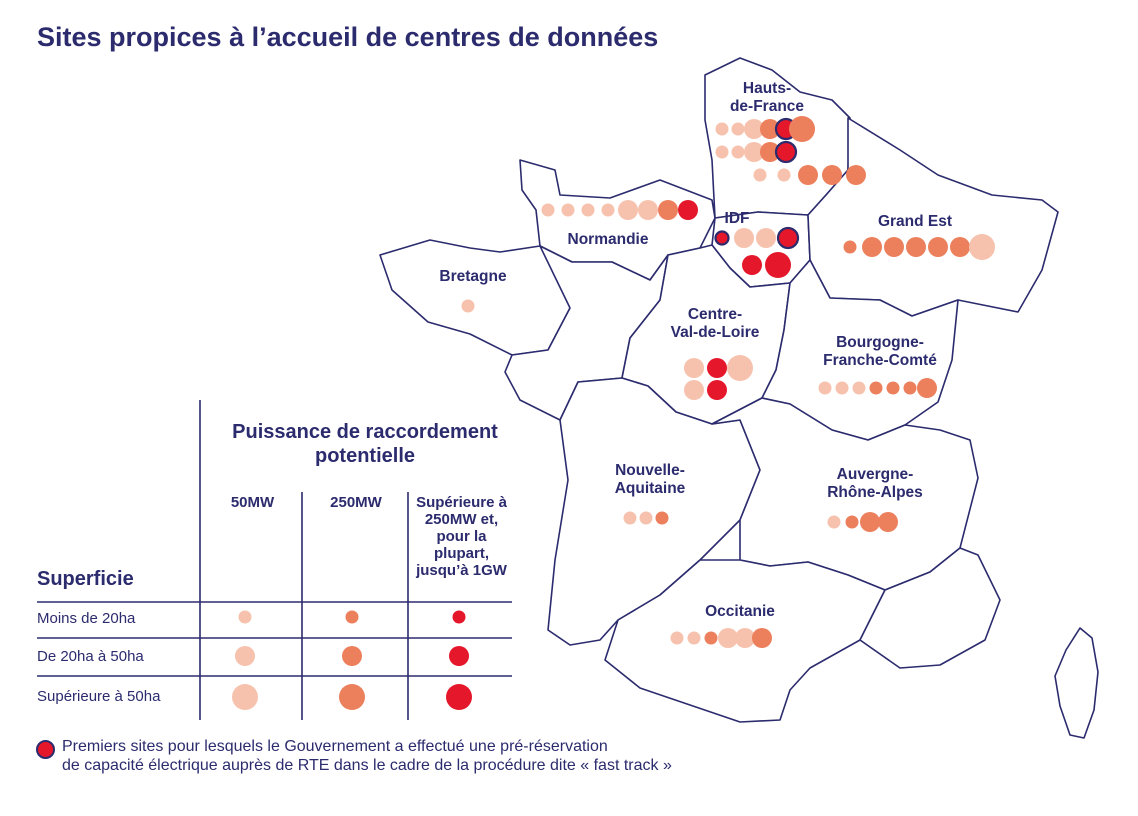 The image size is (1138, 816). Describe the element at coordinates (365, 444) in the screenshot. I see `legend-title: Puissance de raccordement potentielle` at that location.